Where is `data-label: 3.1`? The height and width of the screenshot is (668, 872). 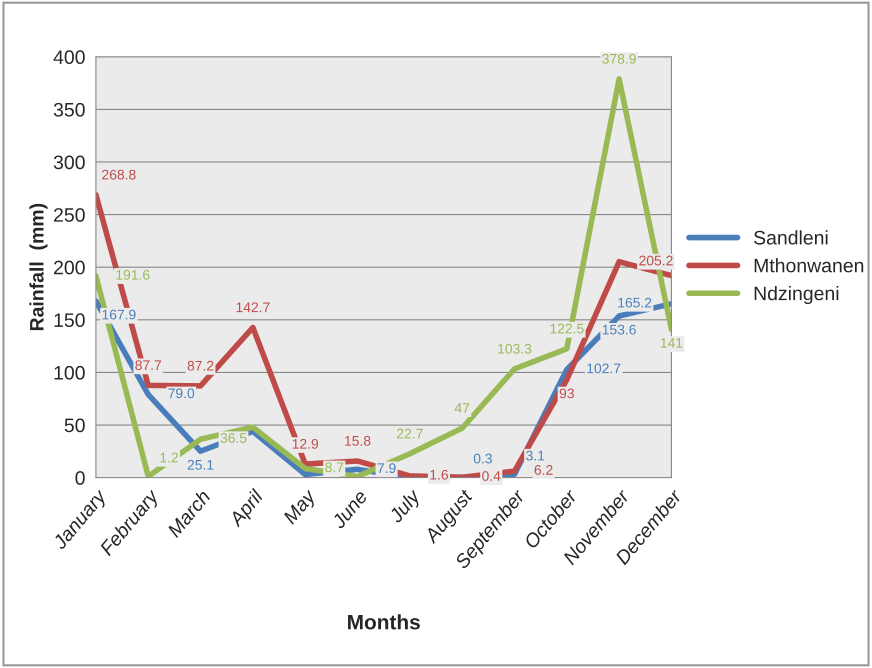
data-label: 3.1 is located at coordinates (535, 455).